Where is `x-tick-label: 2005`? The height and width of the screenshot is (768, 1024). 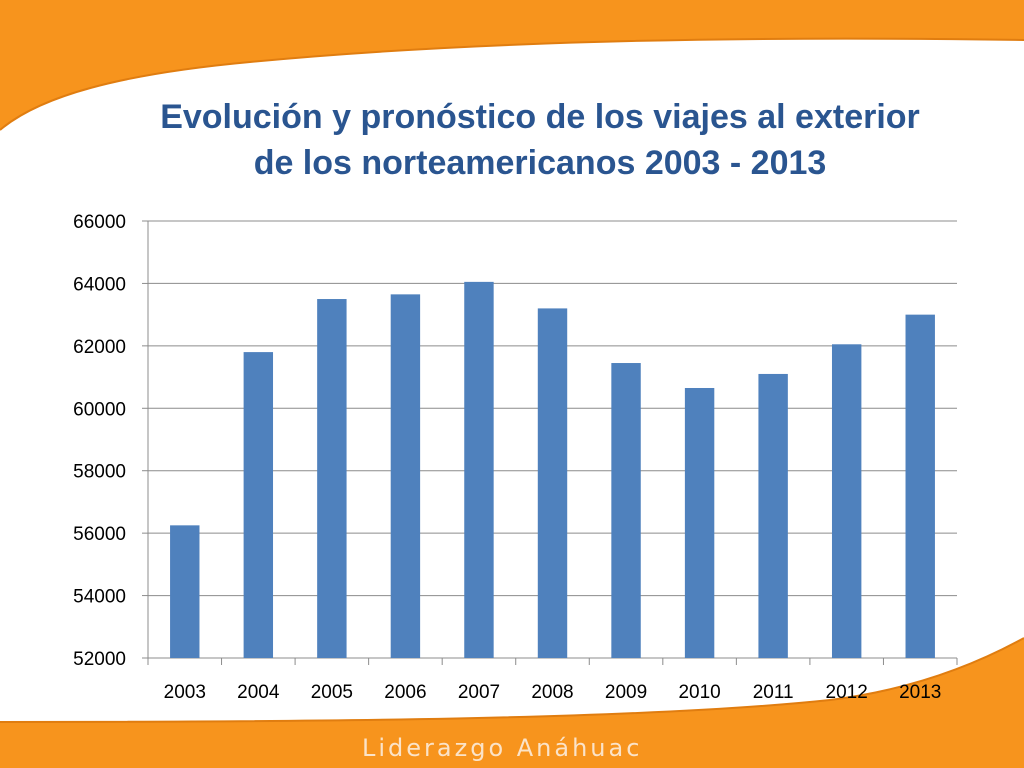
x-tick-label: 2005 is located at coordinates (332, 692).